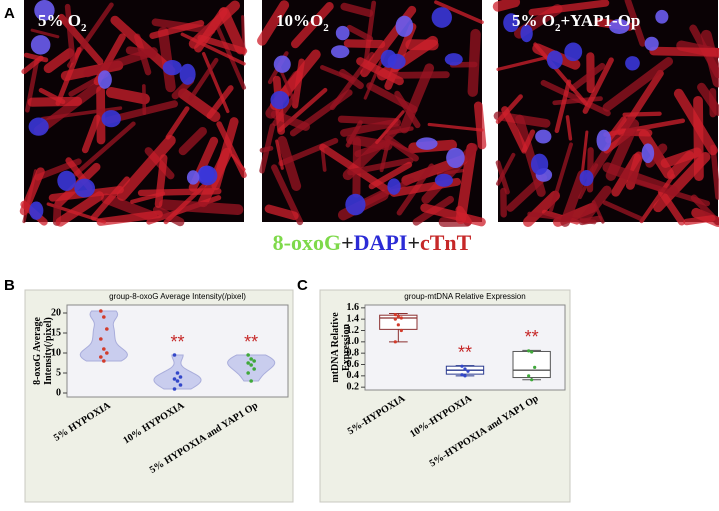  Describe the element at coordinates (59, 20) in the screenshot. I see `label-part: 5% O` at that location.